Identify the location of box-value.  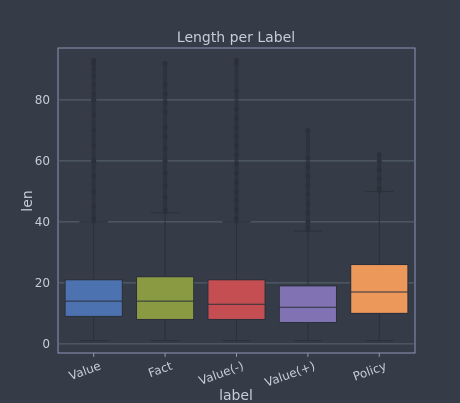
(93, 199).